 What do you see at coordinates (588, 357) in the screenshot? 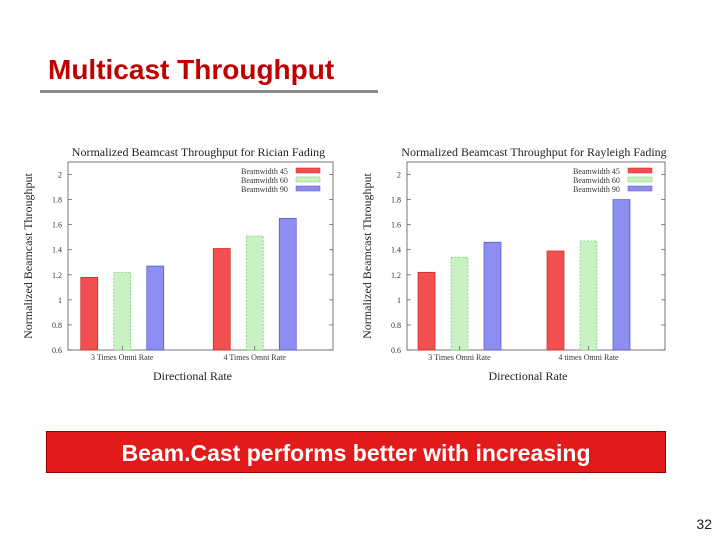
I see `x-tick-label: 4 times Omni Rate` at bounding box center [588, 357].